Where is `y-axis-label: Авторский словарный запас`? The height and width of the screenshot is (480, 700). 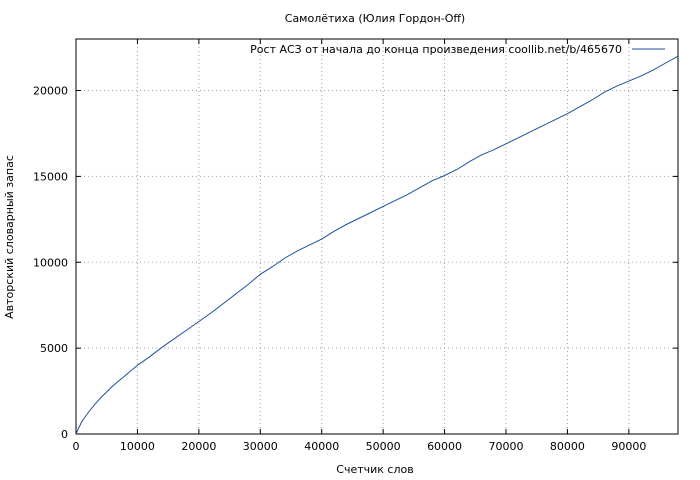
y-axis-label: Авторский словарный запас is located at coordinates (9, 237).